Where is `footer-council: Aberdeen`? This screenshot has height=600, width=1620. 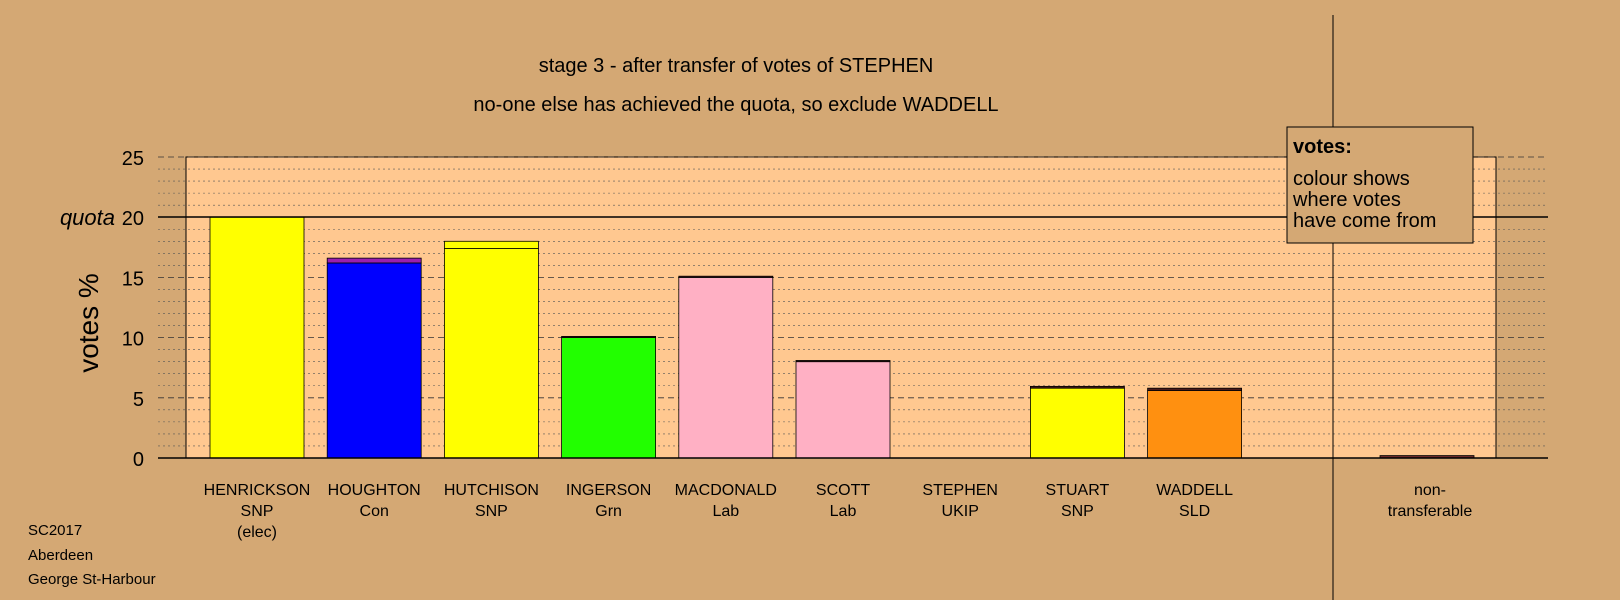
footer-council: Aberdeen is located at coordinates (60, 555).